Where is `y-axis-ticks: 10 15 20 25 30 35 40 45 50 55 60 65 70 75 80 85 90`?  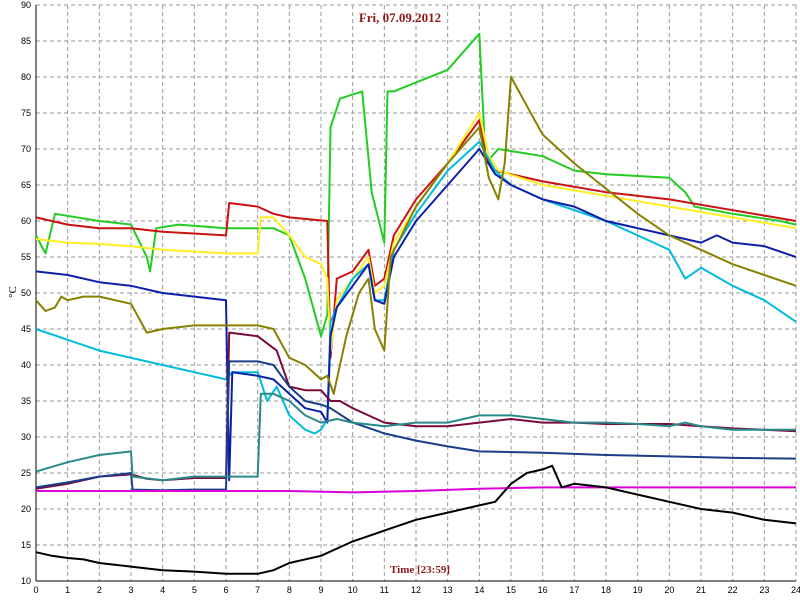 y-axis-ticks: 10 15 20 25 30 35 40 45 50 55 60 65 70 75 80 85 90 is located at coordinates (26, 293).